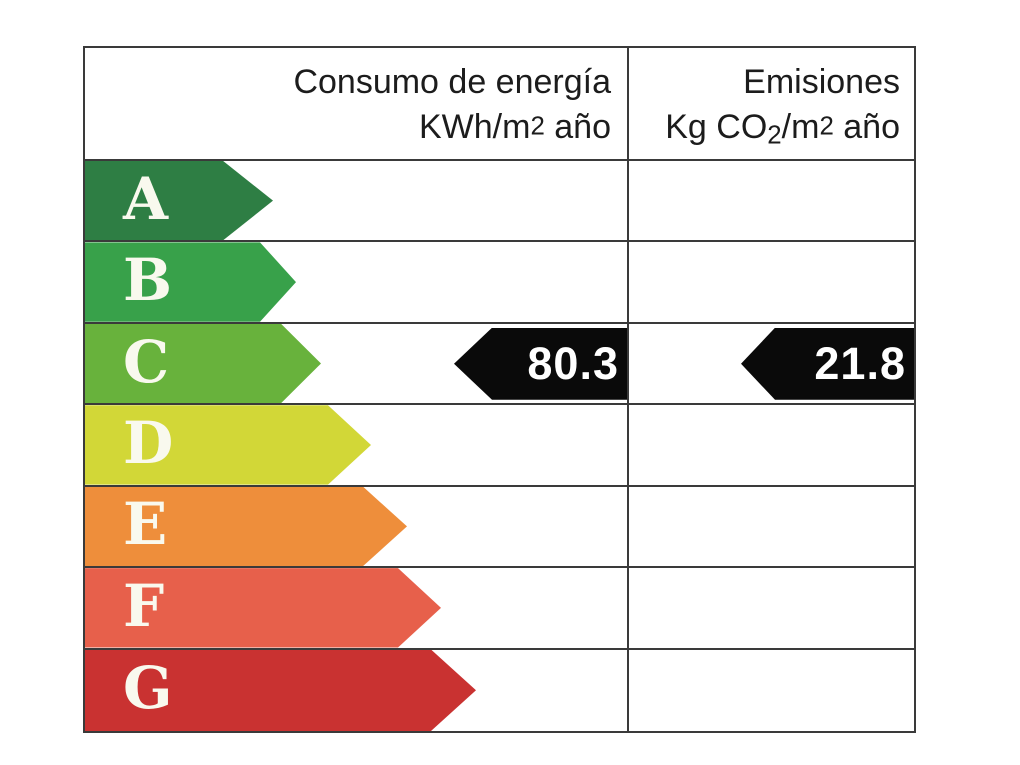 This screenshot has width=1020, height=765. I want to click on rating-arrow-g: G, so click(280, 690).